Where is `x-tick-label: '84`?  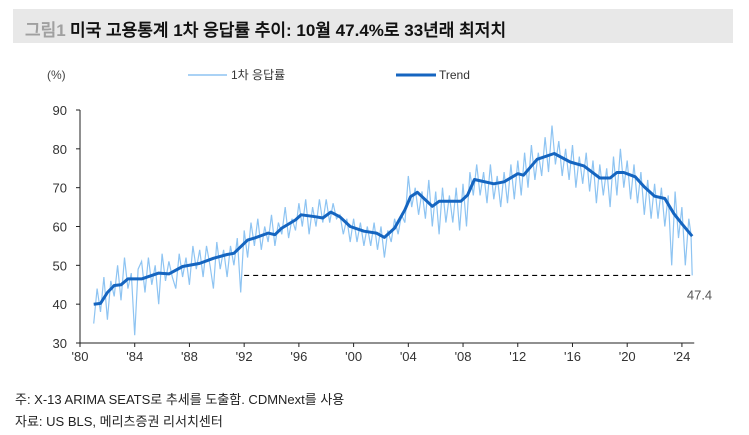
x-tick-label: '84 is located at coordinates (134, 356).